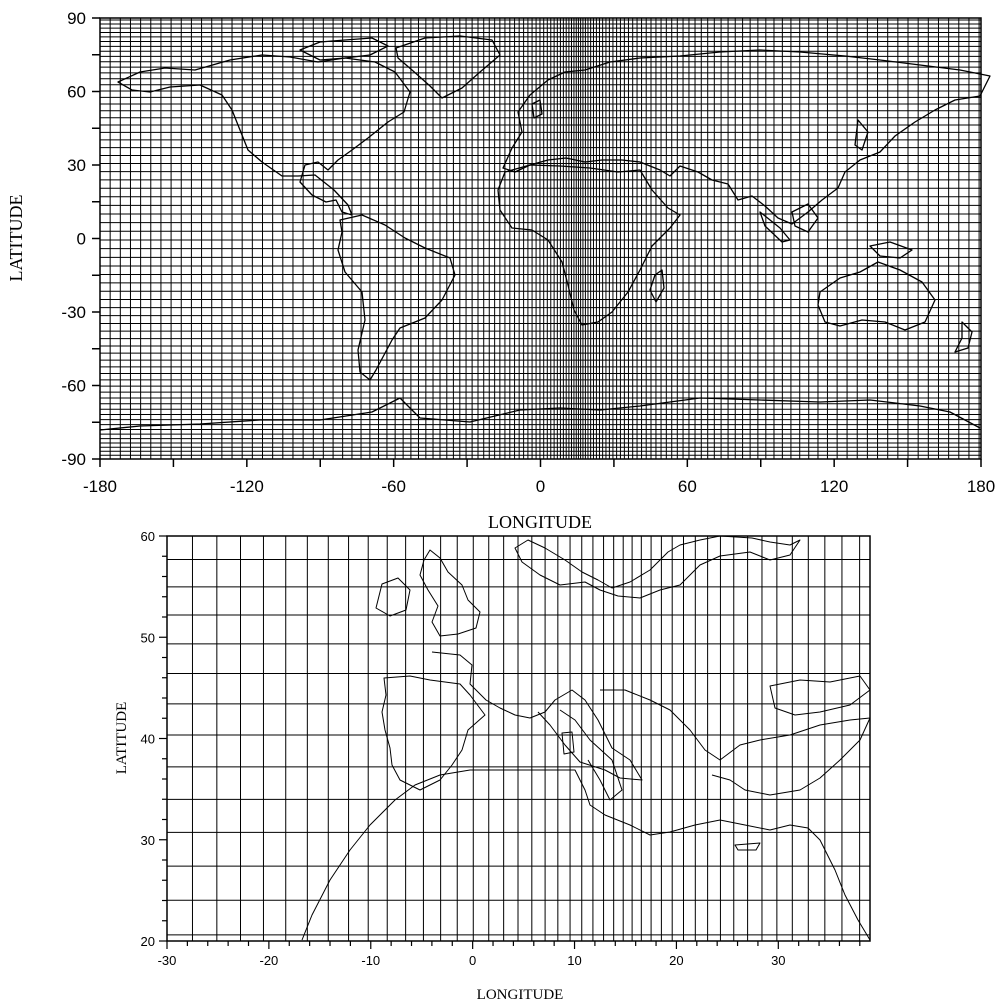  I want to click on global-x-ticks: -180 -120 -60 0 60 120 180, so click(539, 477).